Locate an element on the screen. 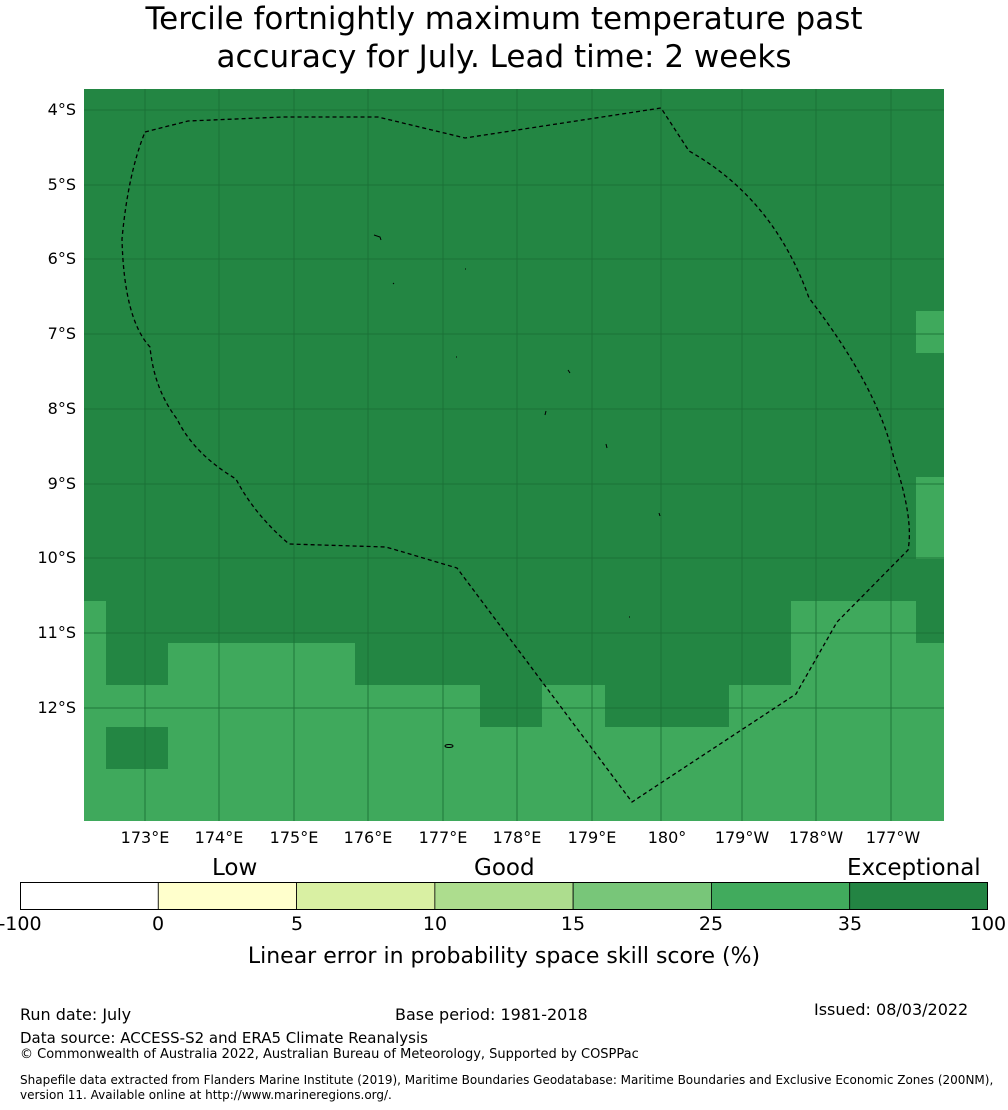 The image size is (1008, 1110). colorbar-tick: -100 is located at coordinates (21, 924).